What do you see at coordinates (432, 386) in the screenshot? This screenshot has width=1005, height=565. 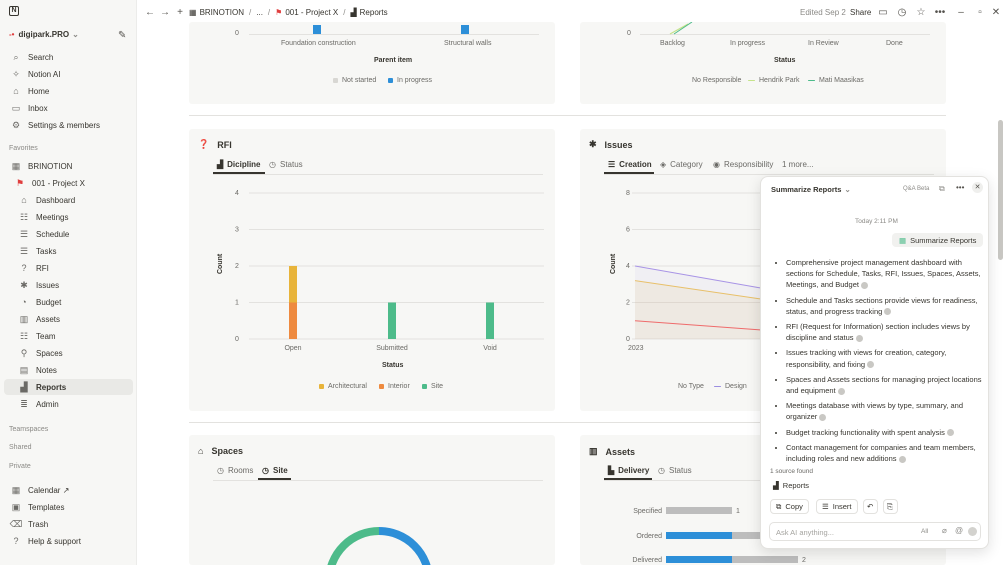 I see `legend-site: Site` at bounding box center [432, 386].